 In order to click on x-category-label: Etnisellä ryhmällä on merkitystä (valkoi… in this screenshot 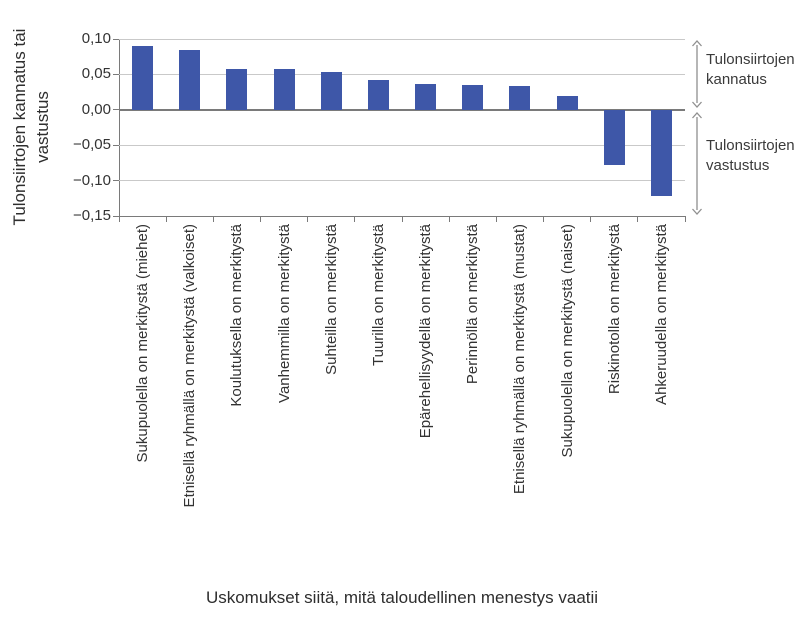, I will do `click(190, 366)`.